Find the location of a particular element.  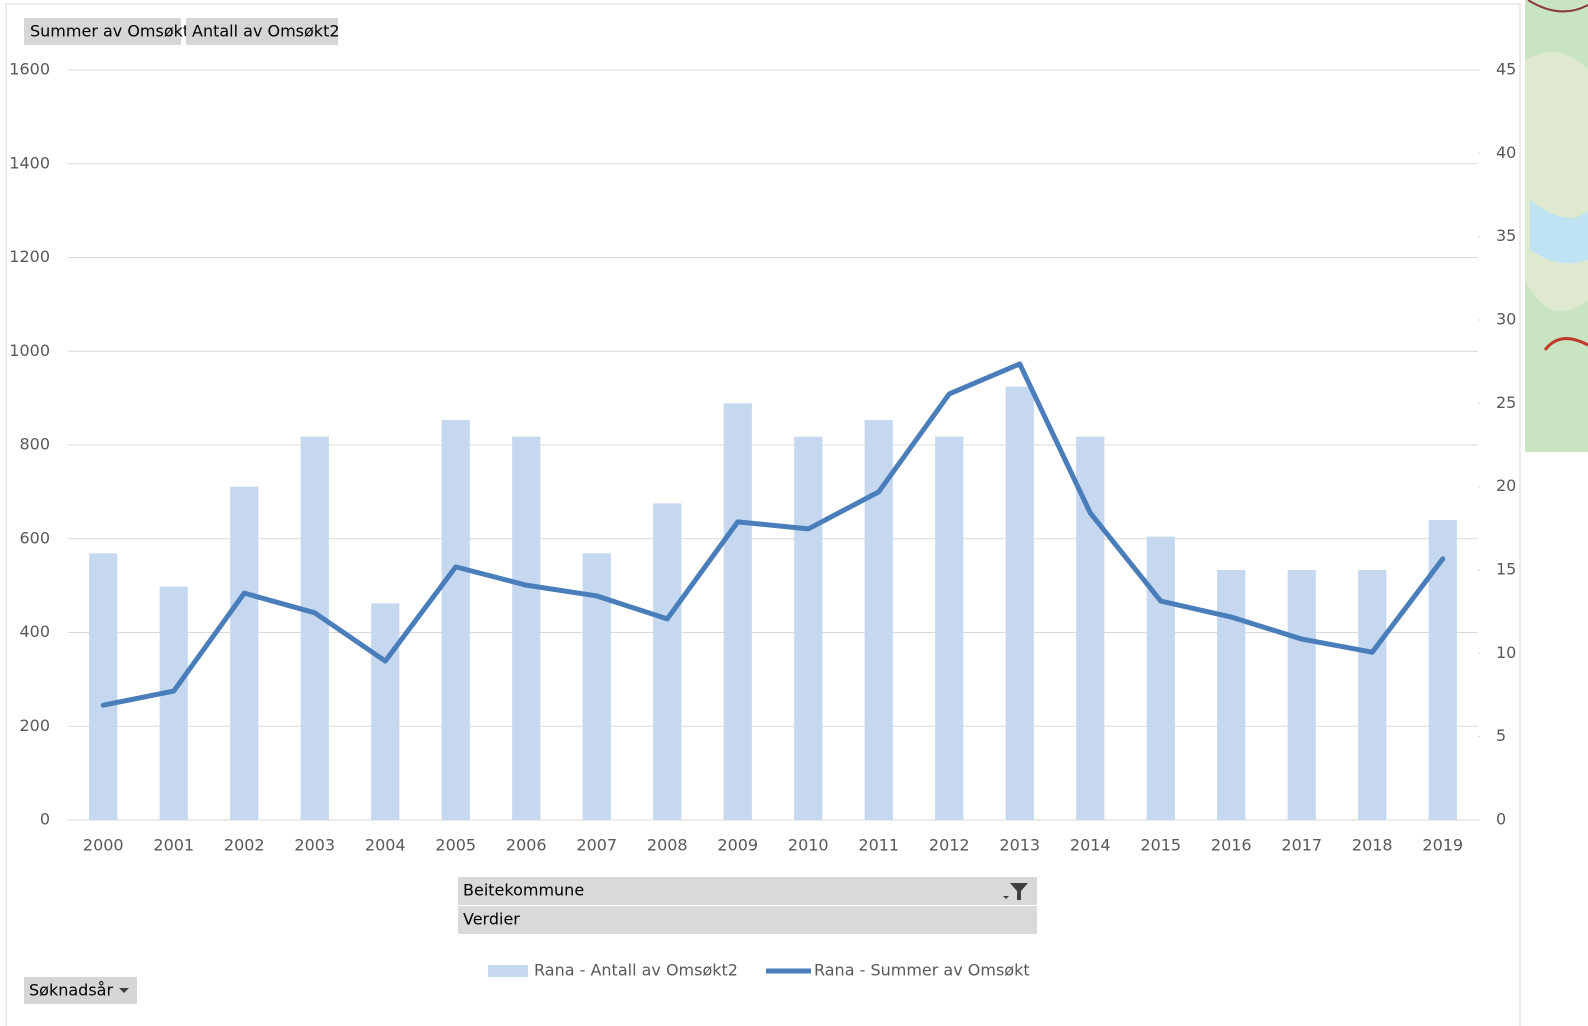

y-tick-label: 1600 is located at coordinates (29, 69).